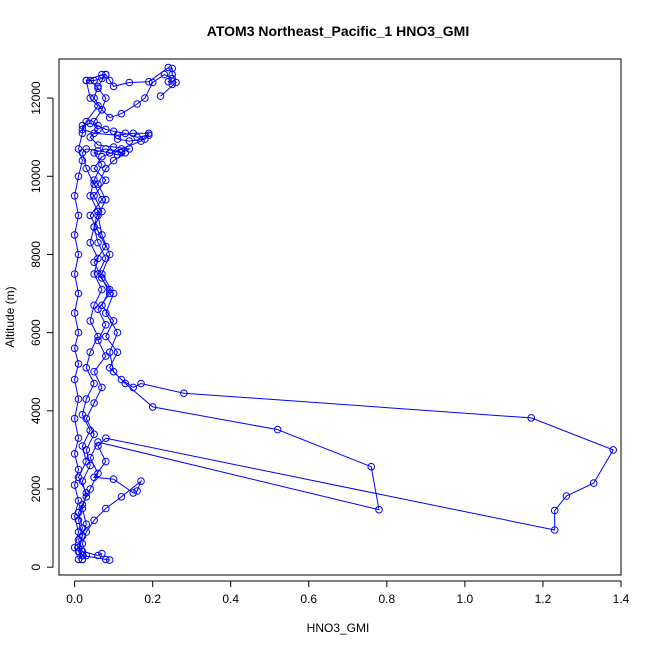 Image resolution: width=650 pixels, height=650 pixels. What do you see at coordinates (74, 599) in the screenshot?
I see `x-tick-label: 0.0` at bounding box center [74, 599].